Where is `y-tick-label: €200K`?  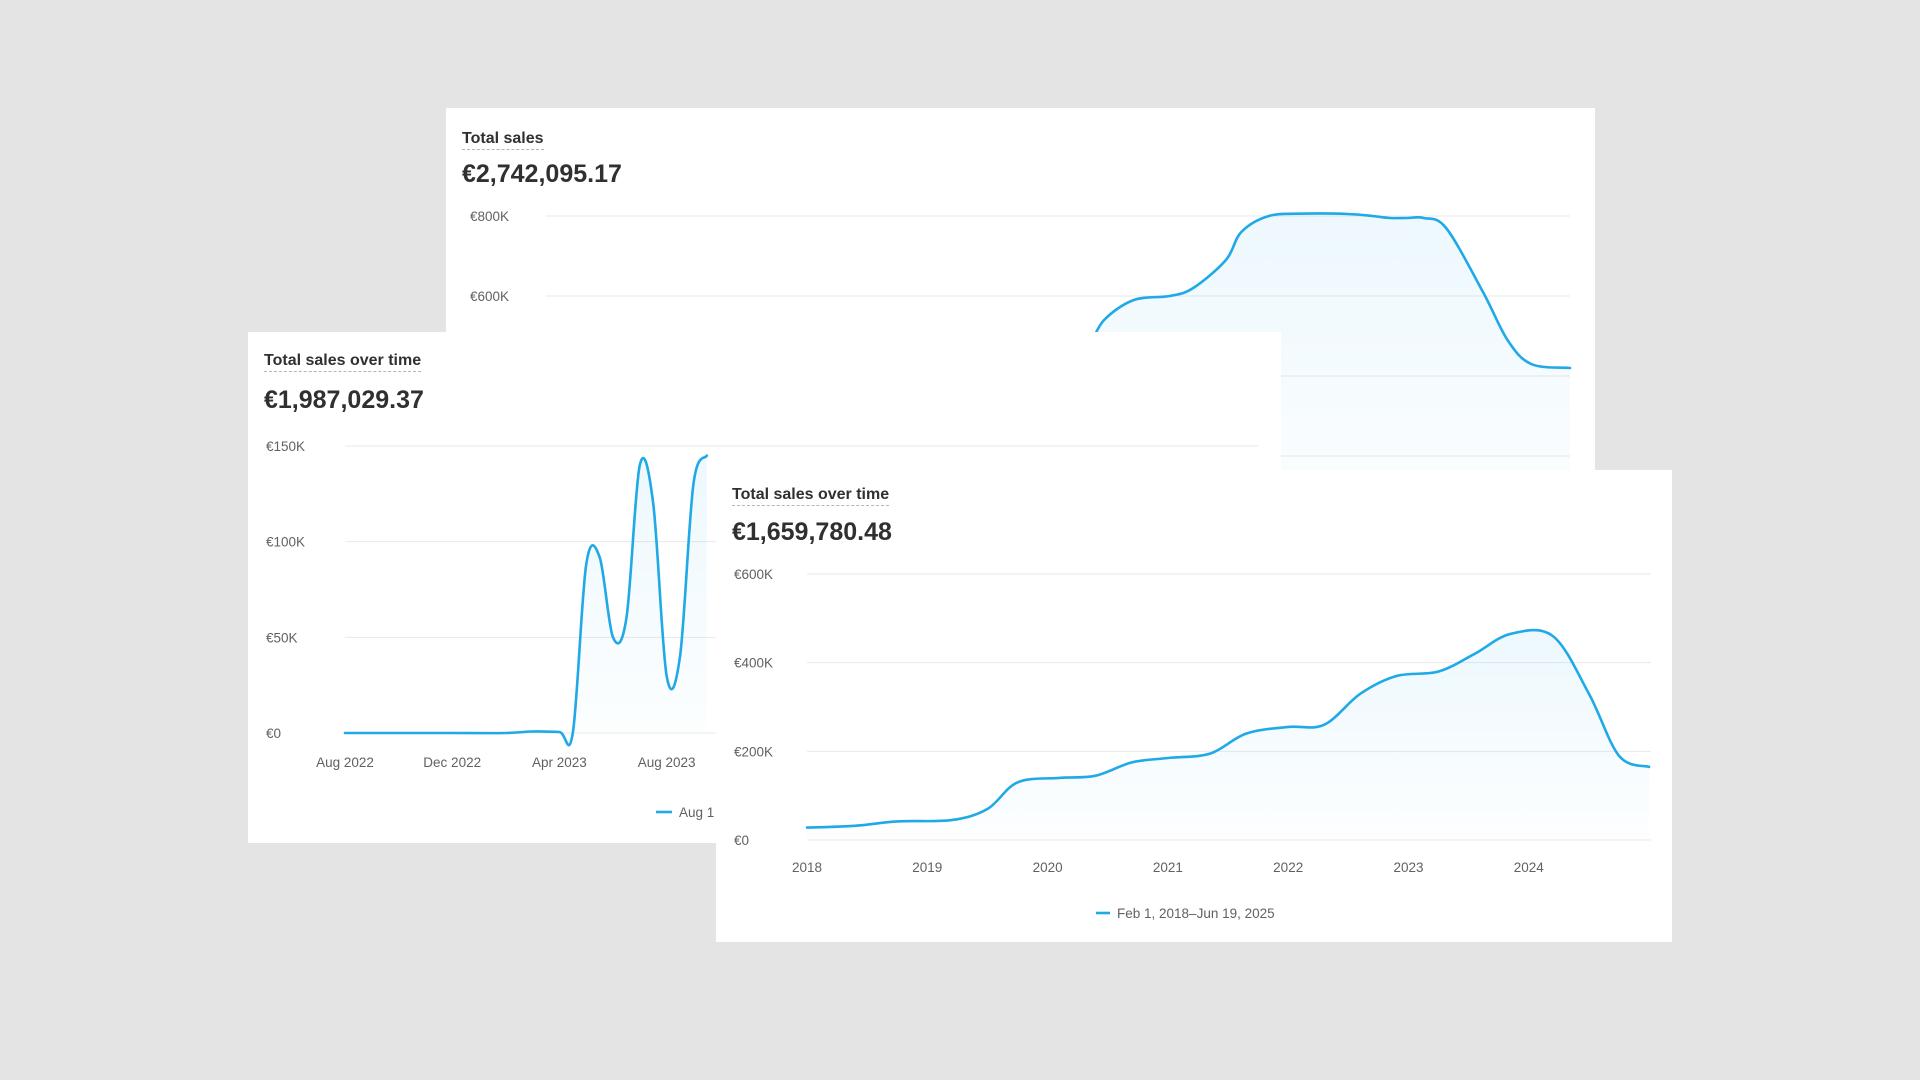 y-tick-label: €200K is located at coordinates (753, 751).